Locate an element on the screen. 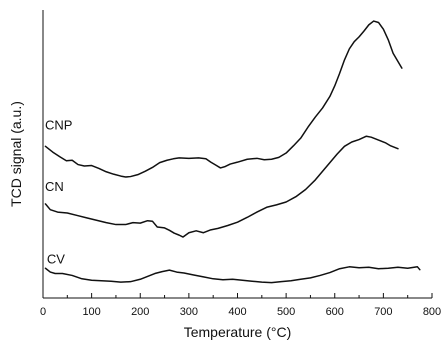 The width and height of the screenshot is (443, 346). series-label-cnp: CNP is located at coordinates (58, 125).